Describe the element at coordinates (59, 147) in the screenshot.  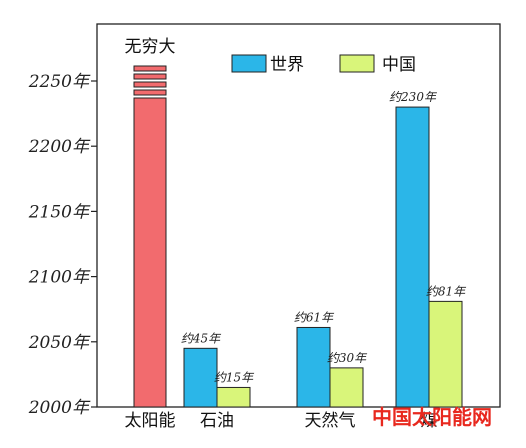
I see `y-tick-label: 2200年` at that location.